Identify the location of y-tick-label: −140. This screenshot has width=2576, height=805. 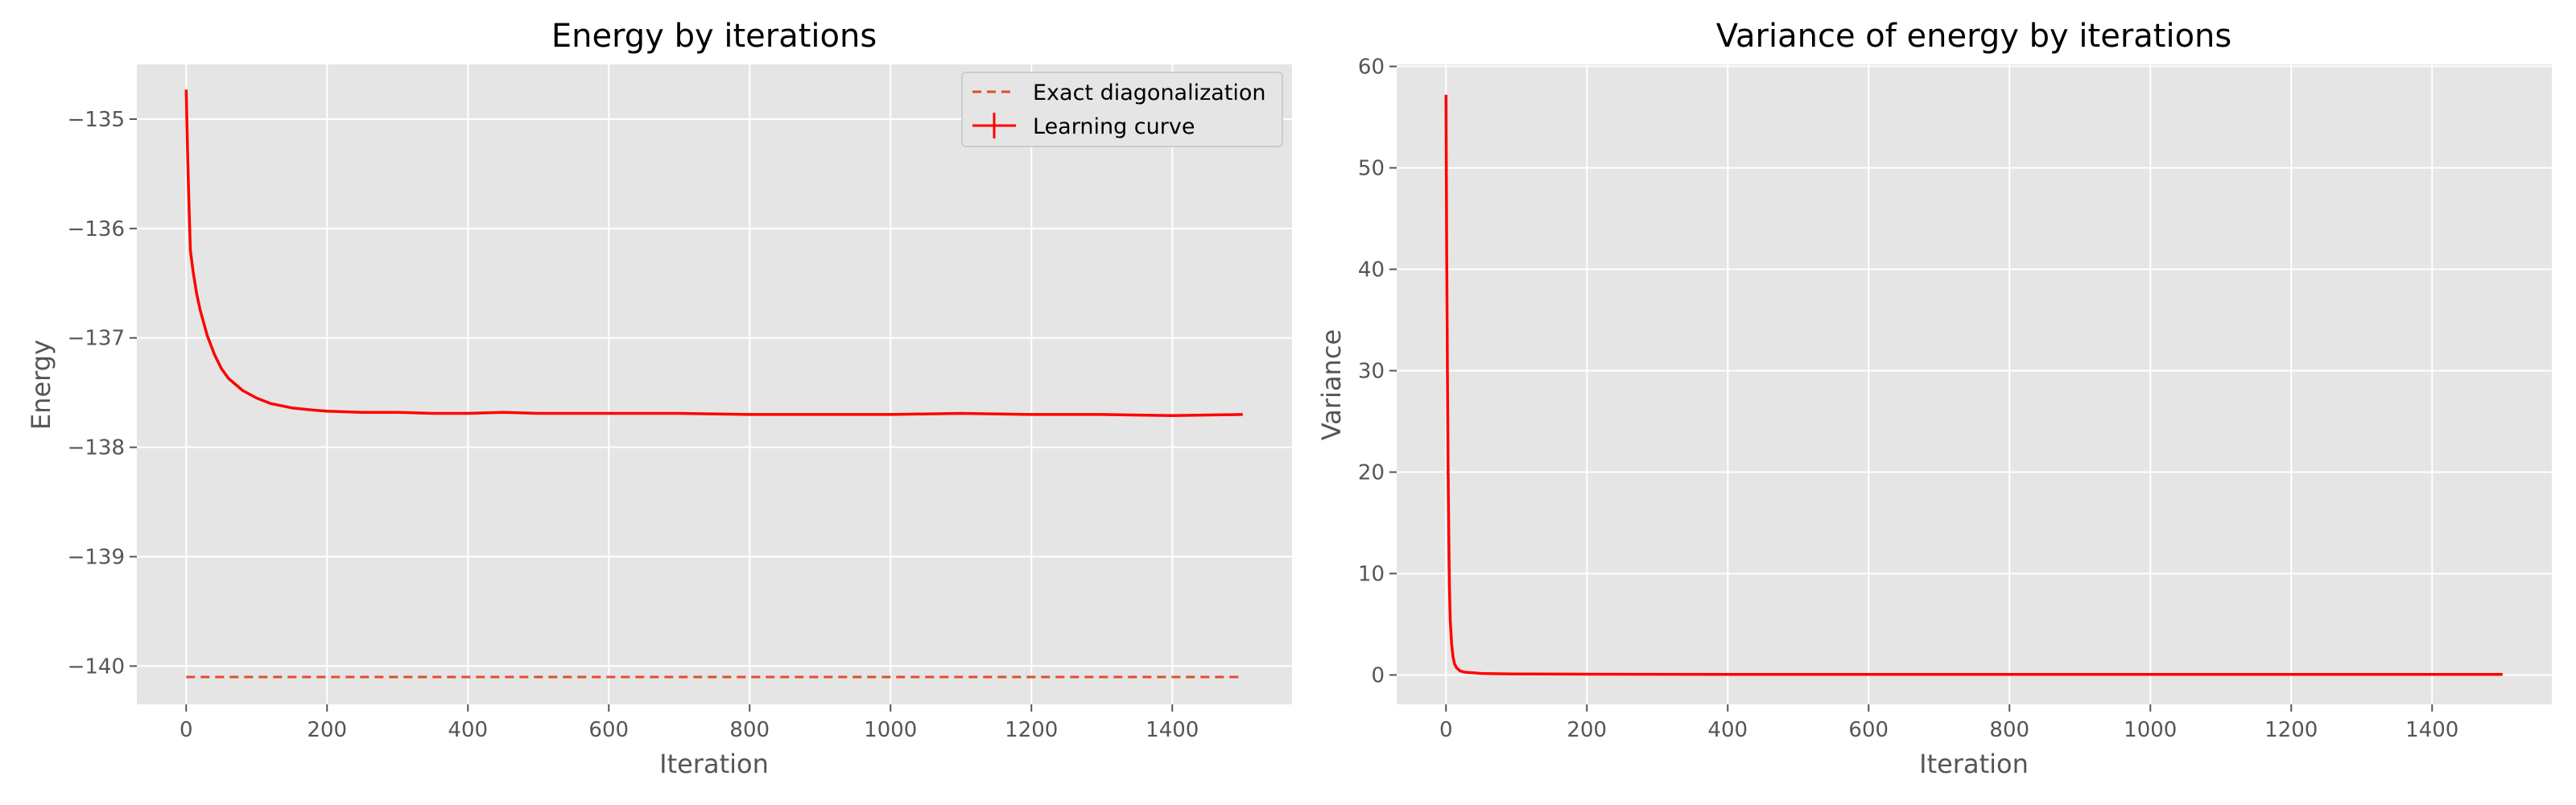
(96, 666).